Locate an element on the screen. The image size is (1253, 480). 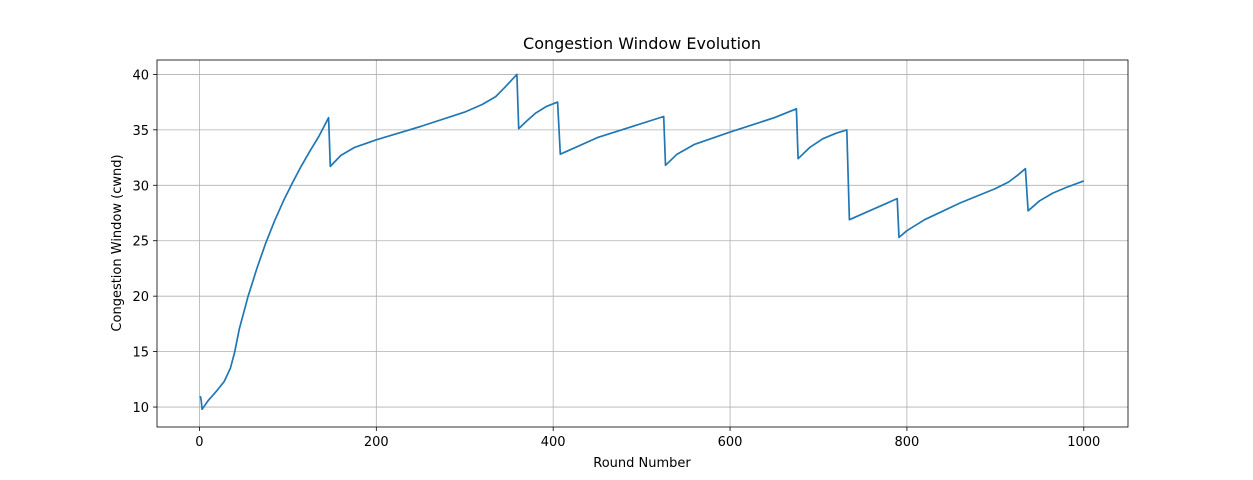
x-tick-label: 0 is located at coordinates (199, 442).